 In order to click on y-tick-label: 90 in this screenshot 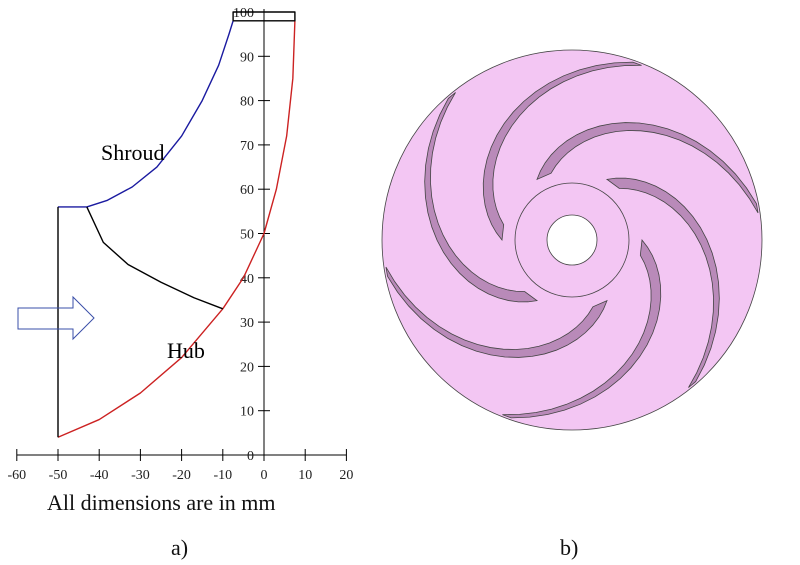, I will do `click(247, 57)`.